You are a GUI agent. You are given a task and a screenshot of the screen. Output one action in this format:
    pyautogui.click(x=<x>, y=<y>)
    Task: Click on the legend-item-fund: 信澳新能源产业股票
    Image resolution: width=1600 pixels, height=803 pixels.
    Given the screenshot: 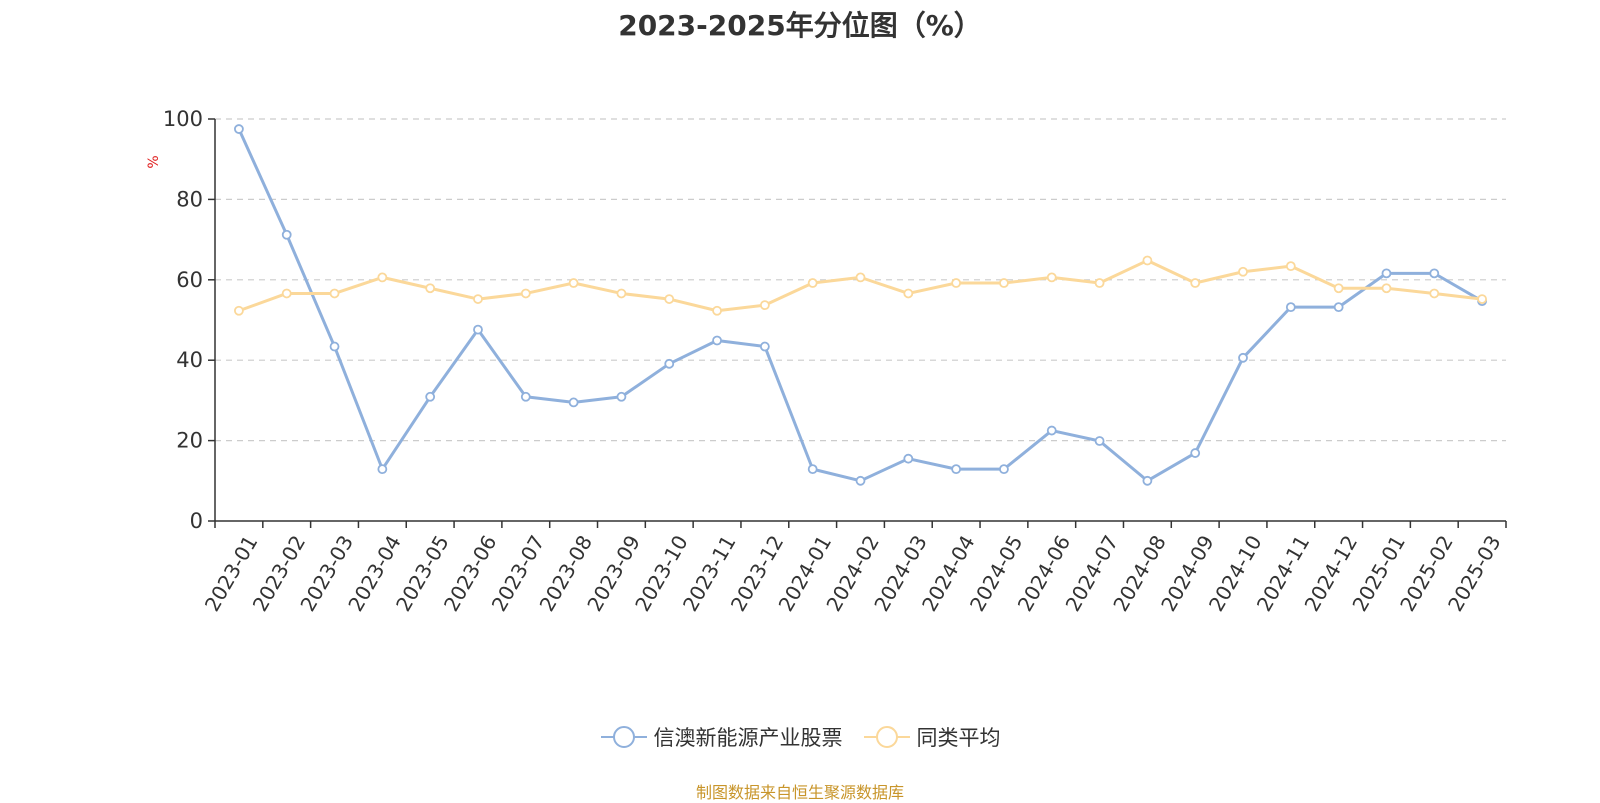 What is the action you would take?
    pyautogui.click(x=721, y=737)
    